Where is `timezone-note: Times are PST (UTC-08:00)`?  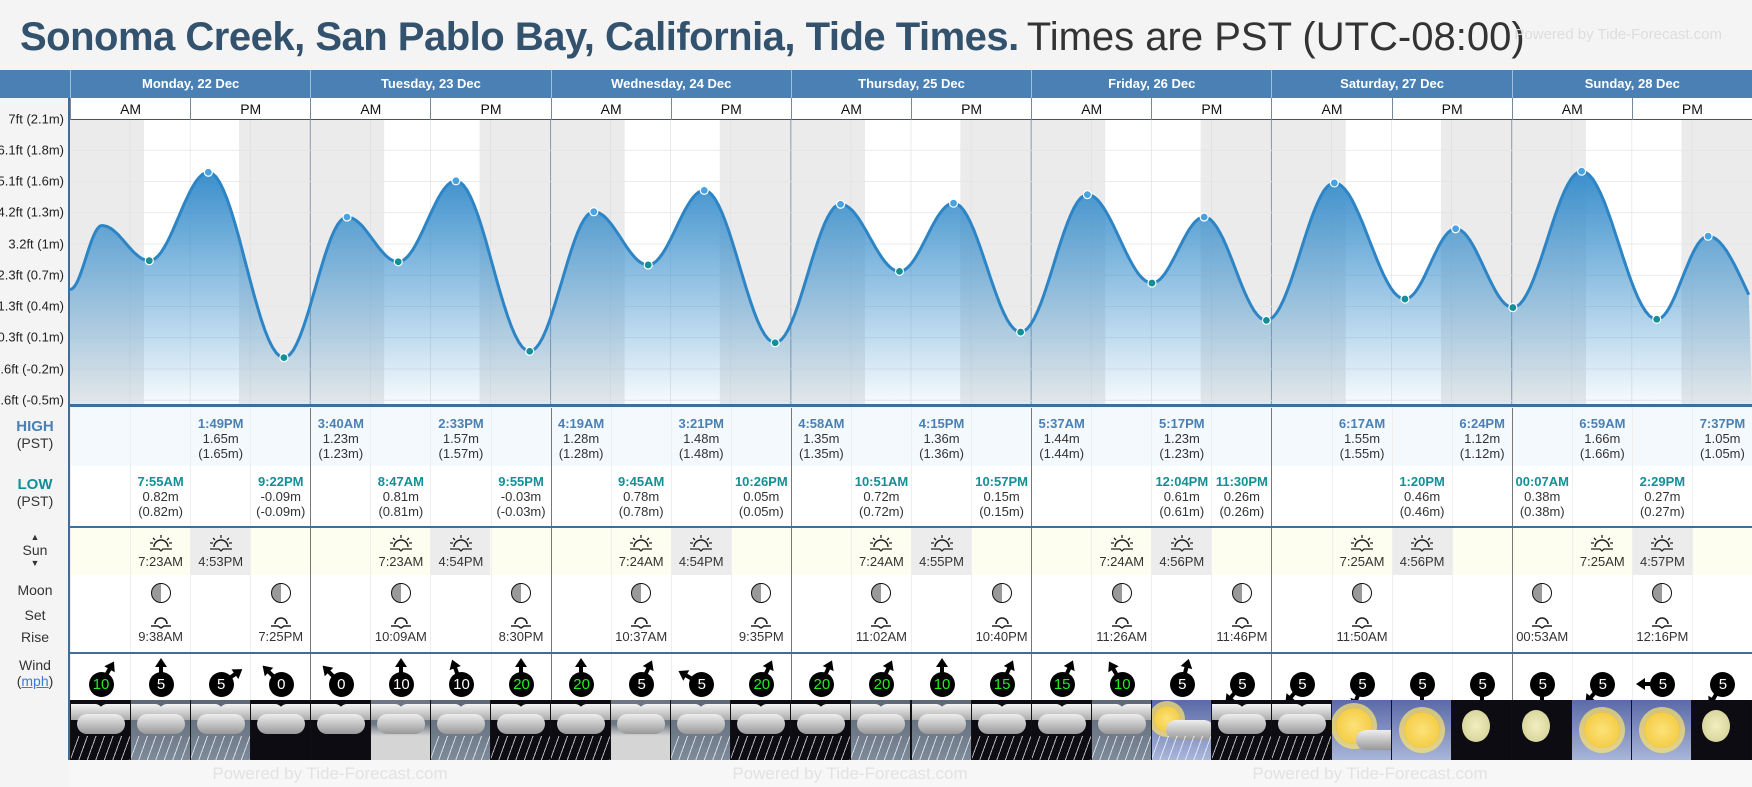 timezone-note: Times are PST (UTC-08:00) is located at coordinates (1275, 37).